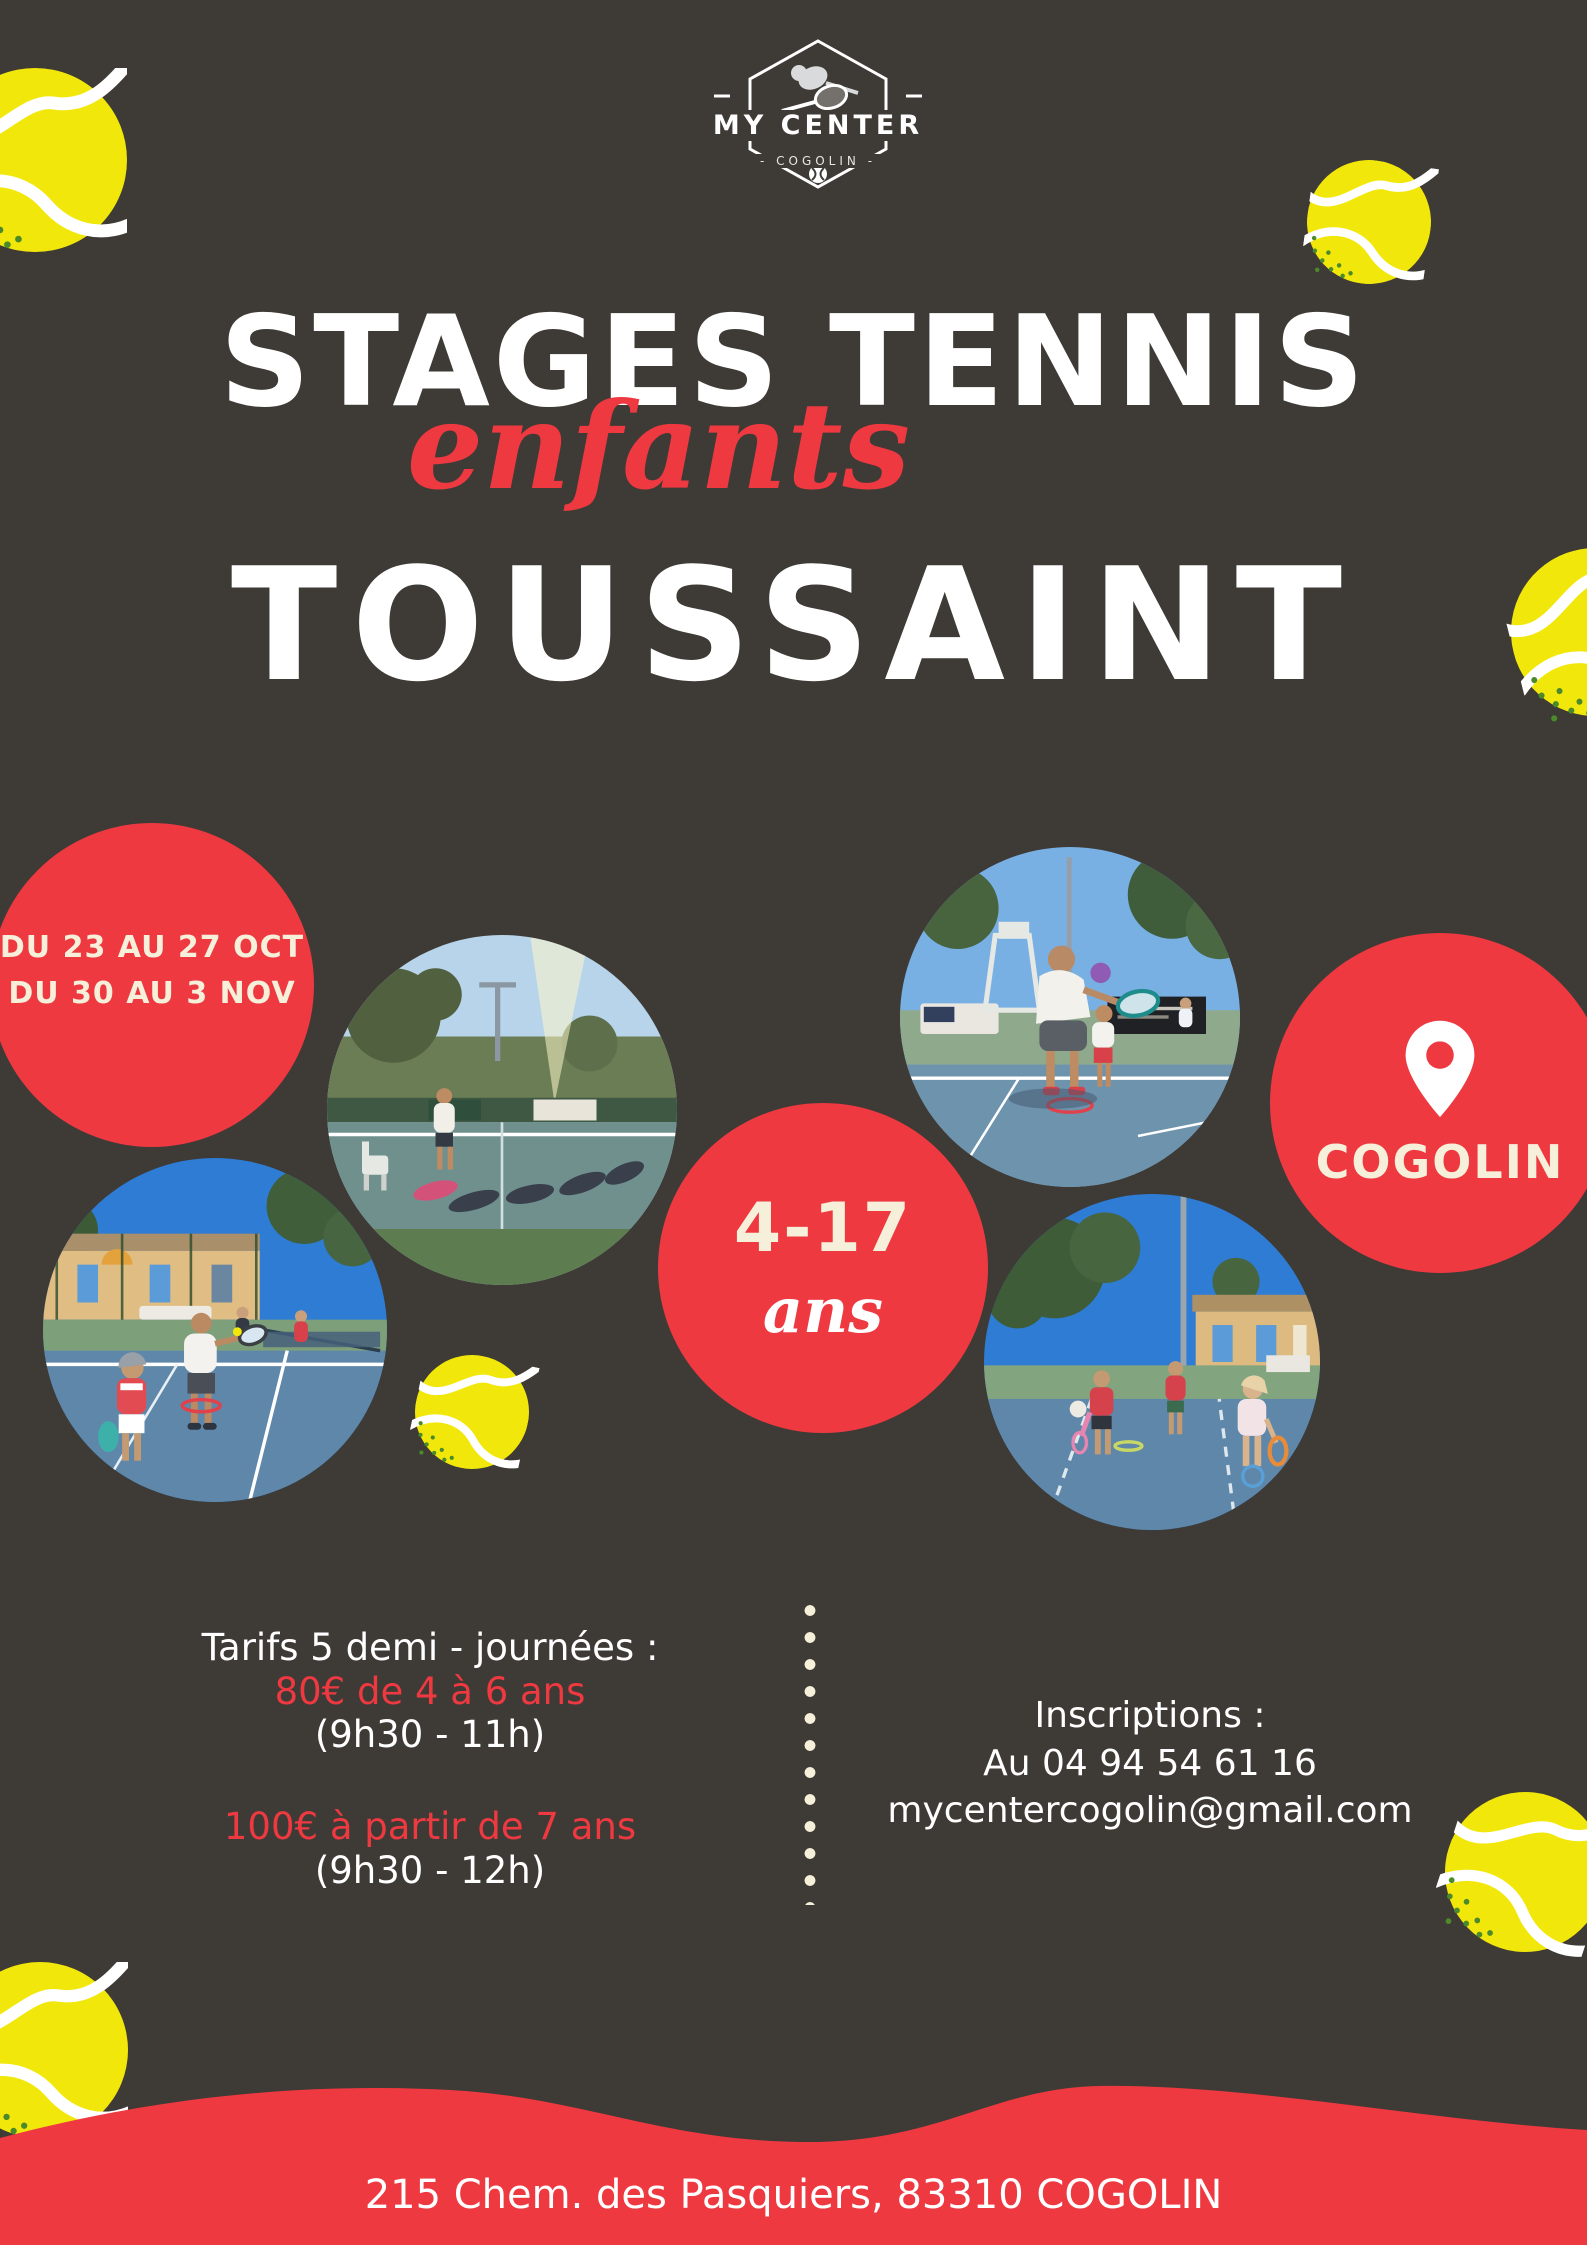 The height and width of the screenshot is (2245, 1587). Describe the element at coordinates (823, 1310) in the screenshot. I see `age-unit: ans` at that location.